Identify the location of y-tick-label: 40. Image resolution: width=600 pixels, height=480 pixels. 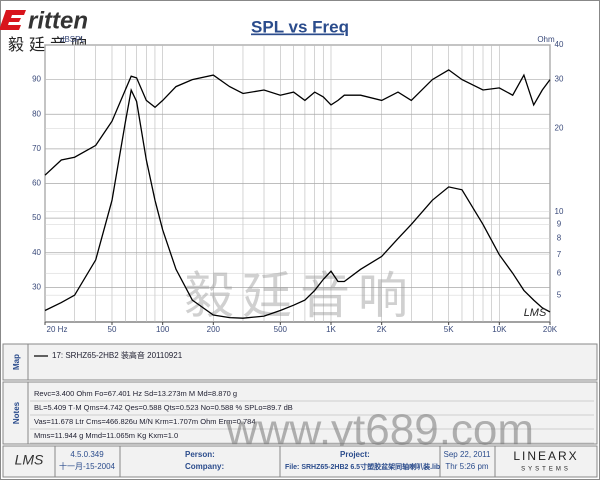
(36, 252).